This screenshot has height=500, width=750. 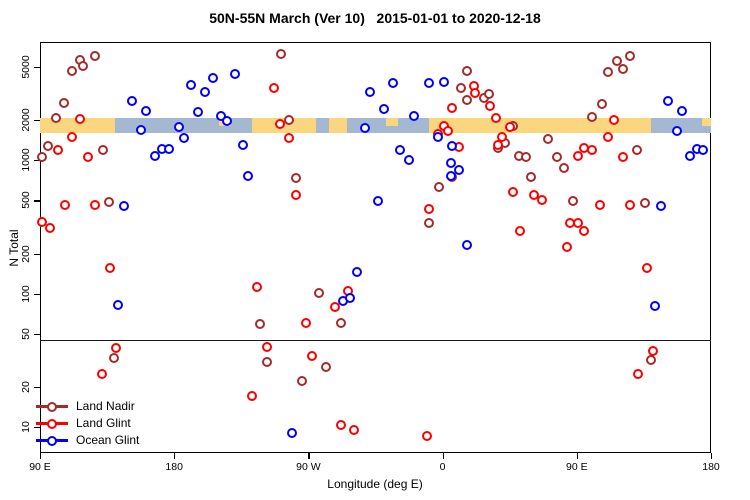 What do you see at coordinates (26, 200) in the screenshot?
I see `y-tick-label: 500` at bounding box center [26, 200].